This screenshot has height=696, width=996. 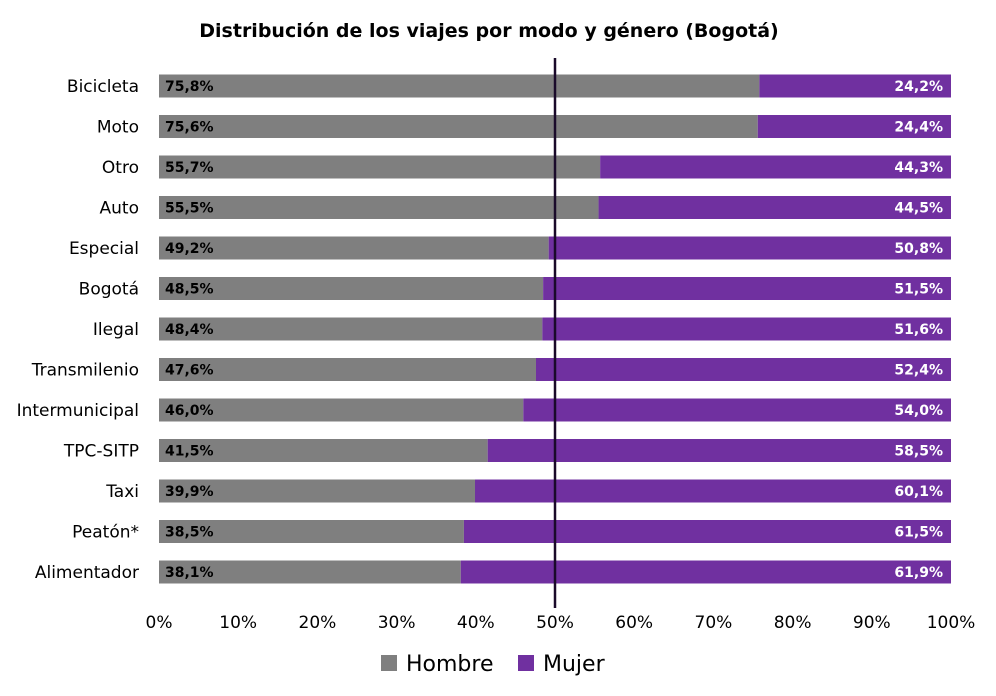 I want to click on x-tick-label-10: 100%, so click(x=951, y=623).